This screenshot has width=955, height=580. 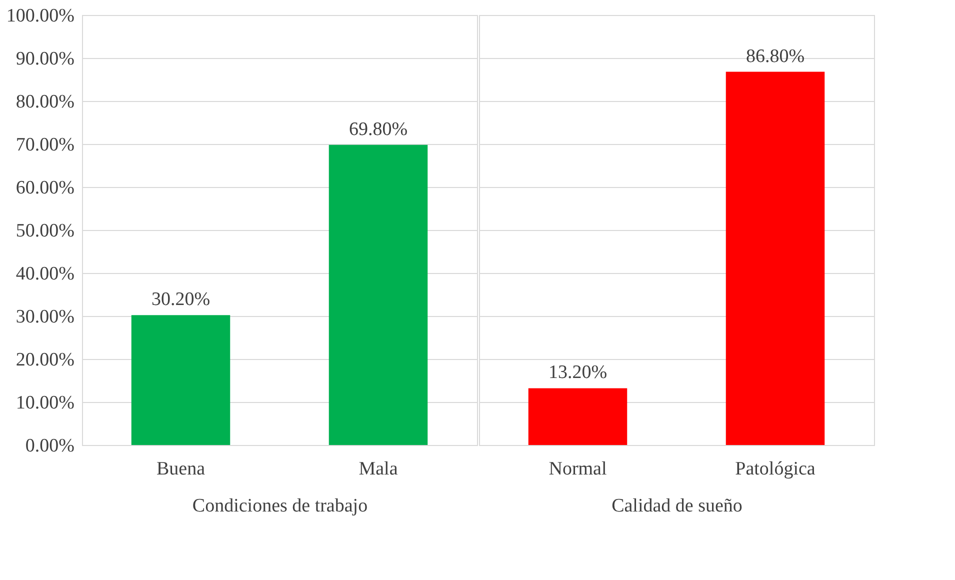 I want to click on y-tick-label: 20.00%, so click(x=45, y=360).